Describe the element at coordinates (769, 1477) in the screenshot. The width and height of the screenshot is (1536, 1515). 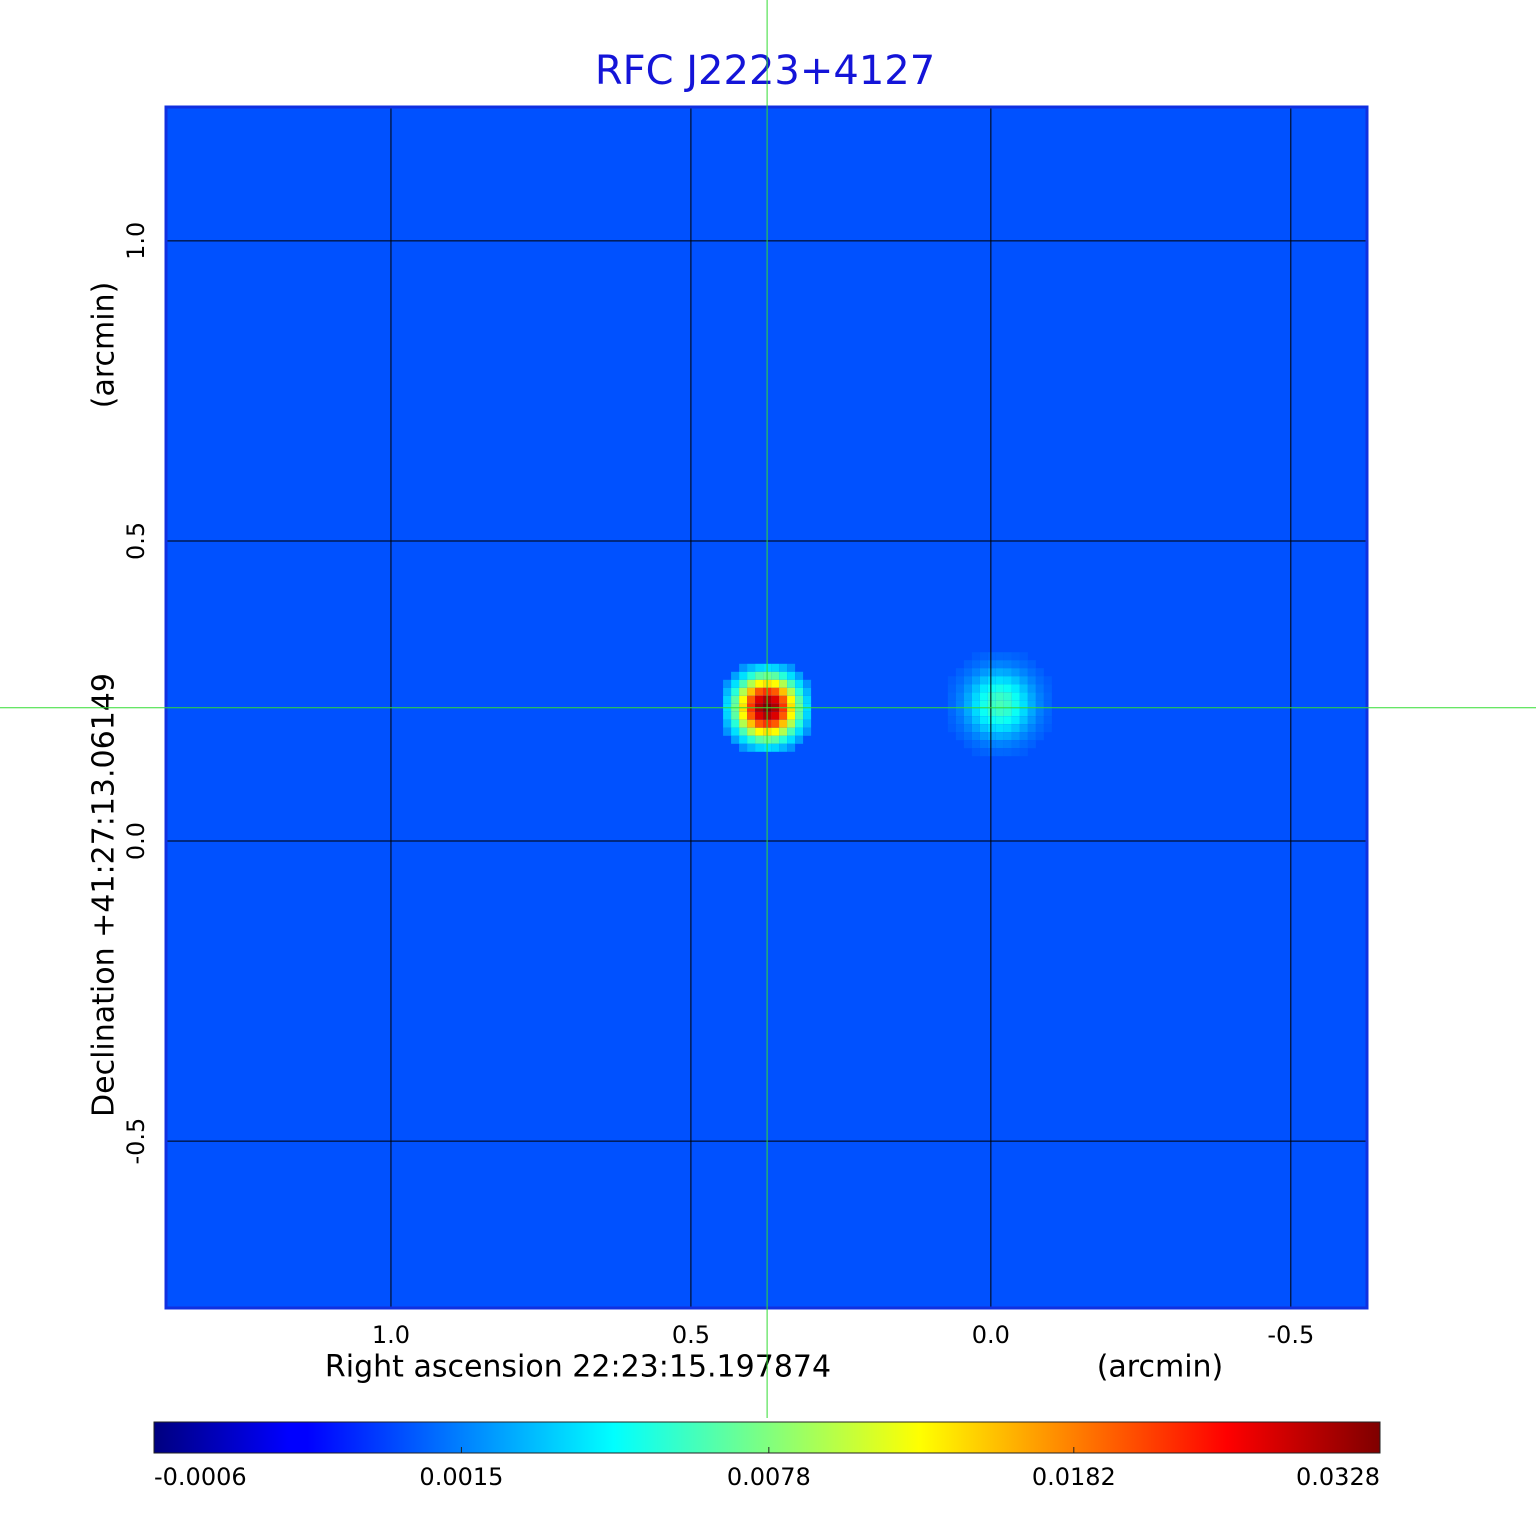
I see `colorbar-tick-label: 0.0078` at that location.